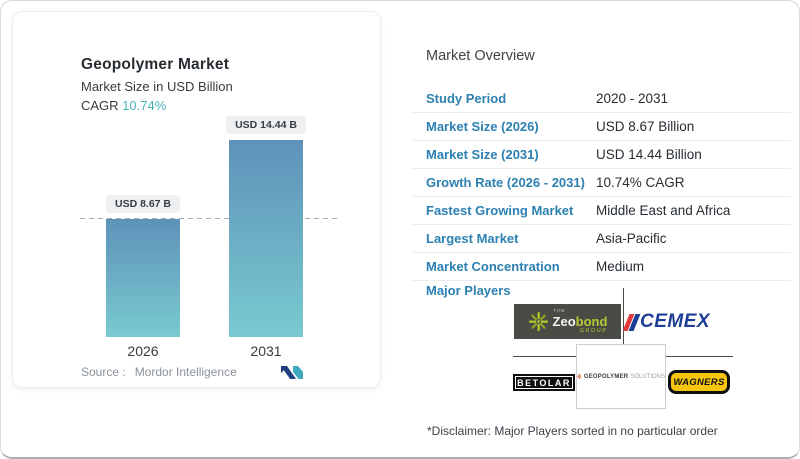  What do you see at coordinates (593, 330) in the screenshot?
I see `zeobond-group: GROUP` at bounding box center [593, 330].